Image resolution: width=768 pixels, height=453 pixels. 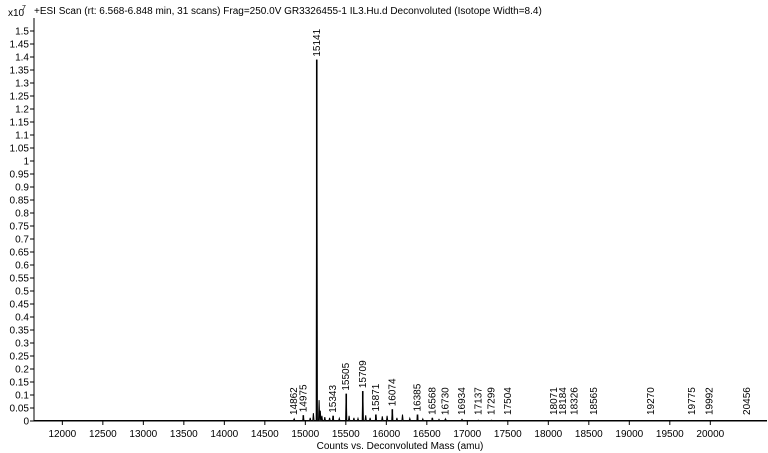 What do you see at coordinates (427, 434) in the screenshot?
I see `x-tick-label: 16500` at bounding box center [427, 434].